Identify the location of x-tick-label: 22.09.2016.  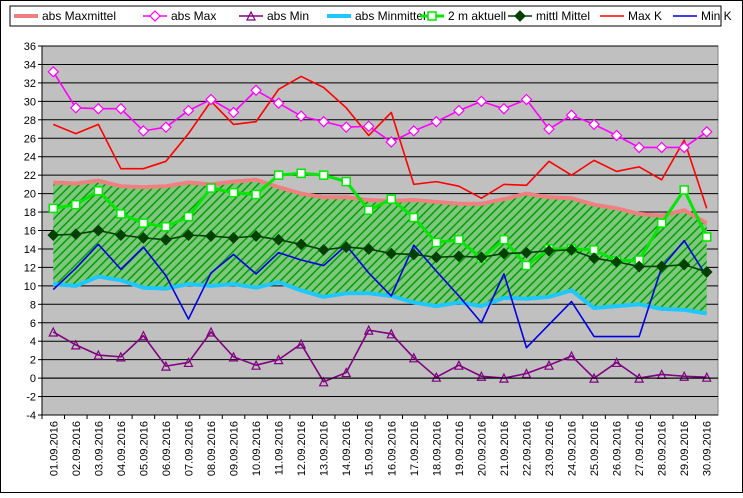
(527, 448).